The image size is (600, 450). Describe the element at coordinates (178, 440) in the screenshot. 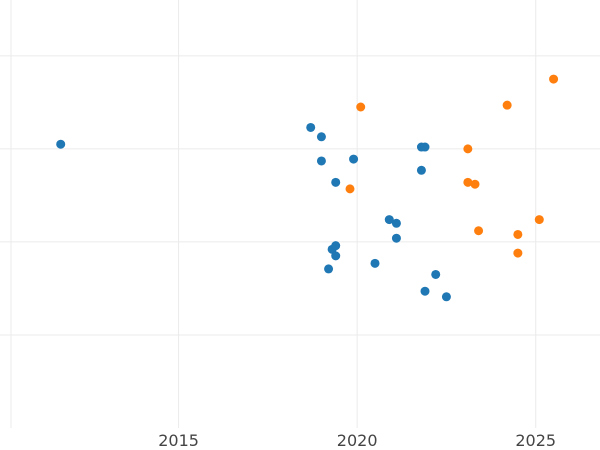

I see `x-tick-label-2015: 2015` at that location.